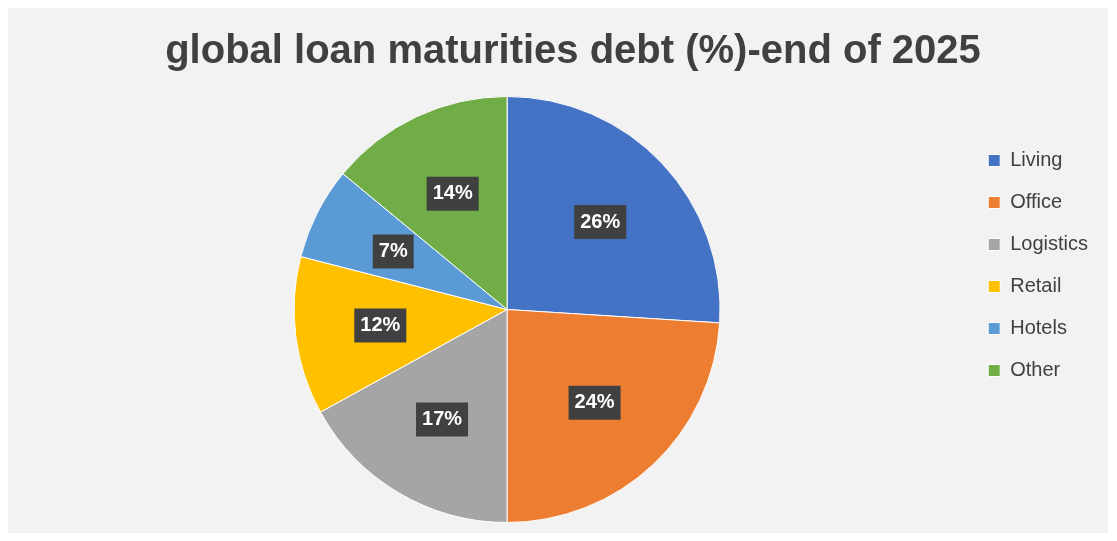  Describe the element at coordinates (1036, 159) in the screenshot. I see `legend-label: Living` at that location.